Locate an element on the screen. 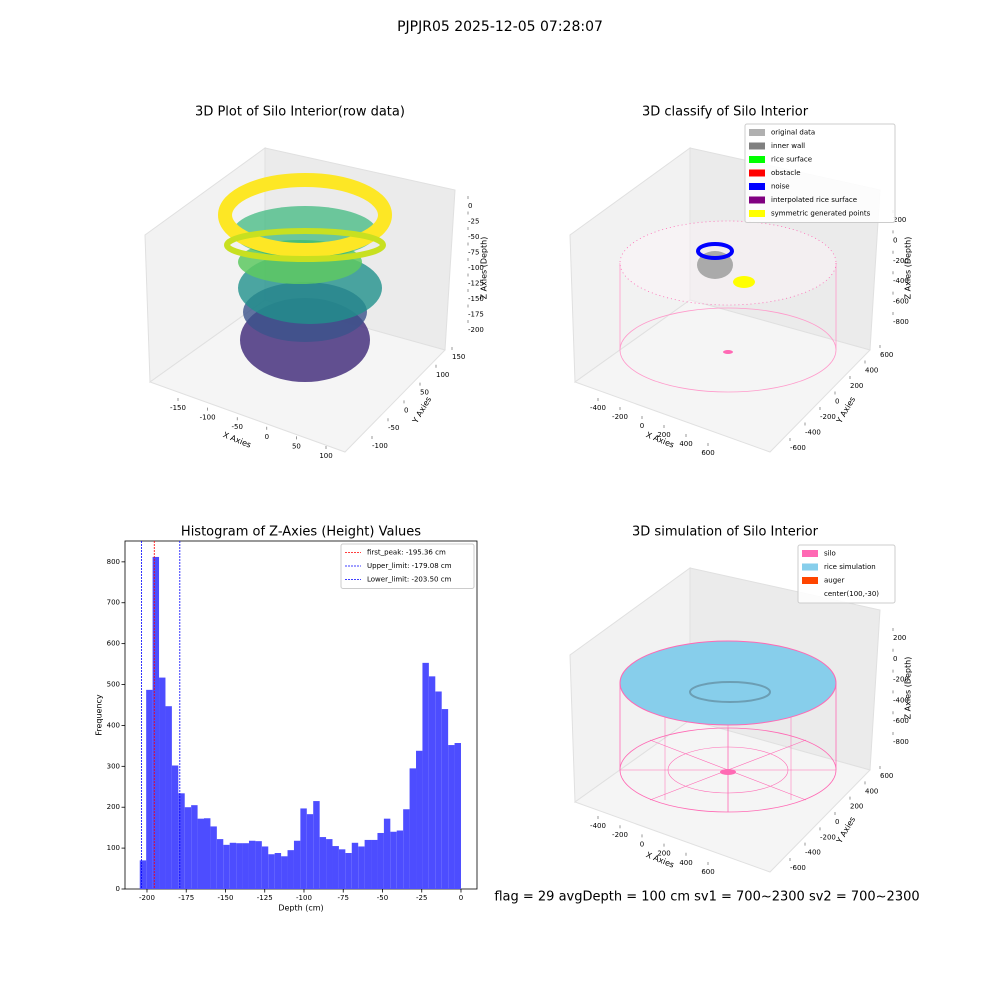 This screenshot has height=1000, width=1000. y-tick-label: 500 is located at coordinates (113, 685).